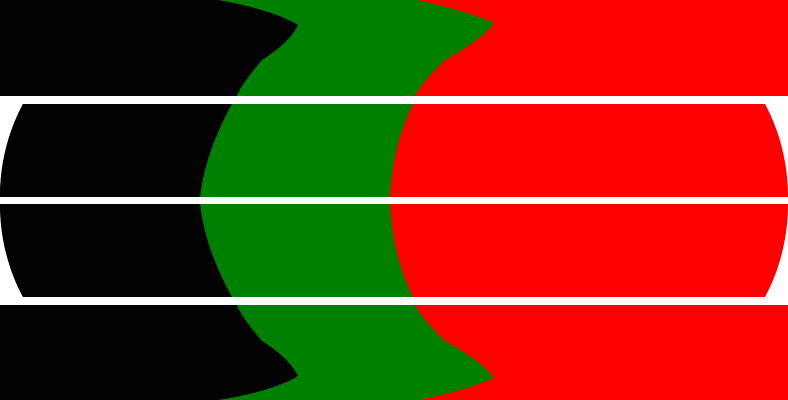  Describe the element at coordinates (116, 250) in the screenshot. I see `band-lower-middle-black-region` at that location.